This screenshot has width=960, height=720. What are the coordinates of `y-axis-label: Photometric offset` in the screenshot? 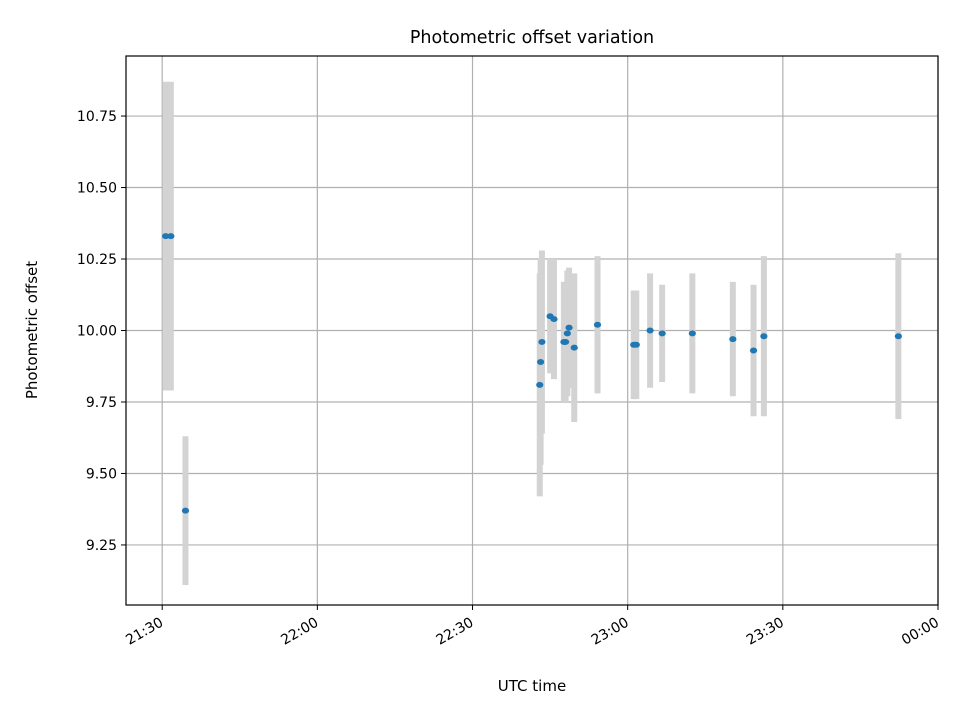 It's located at (32, 330).